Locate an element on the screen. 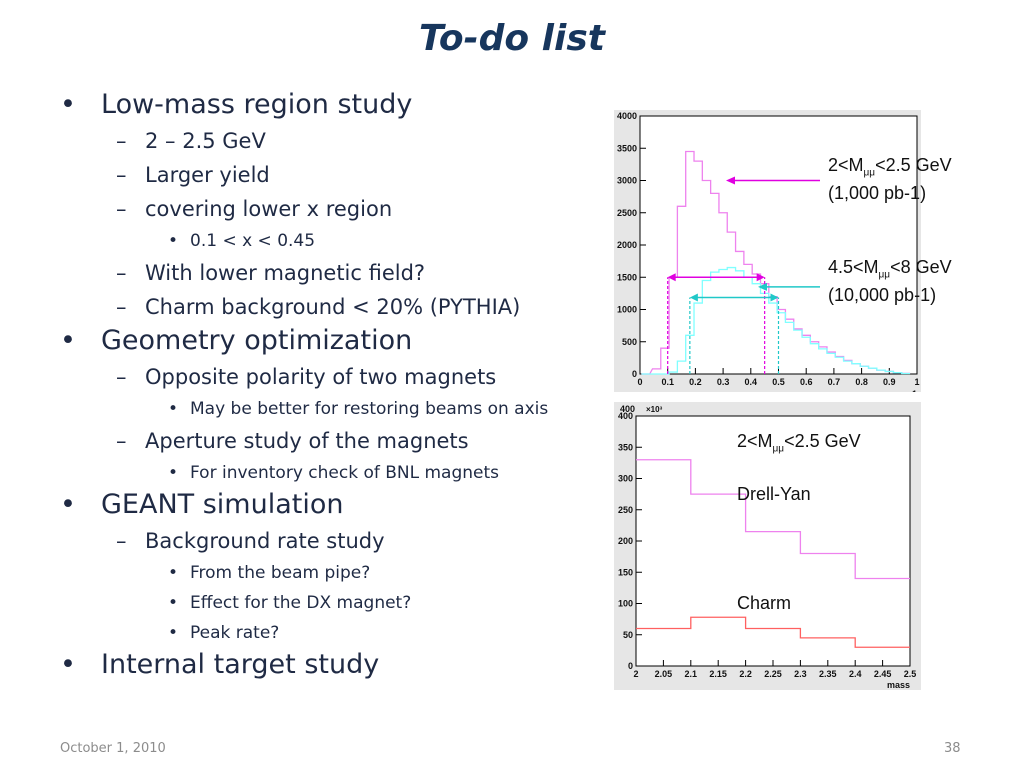  x-axis-tick-label: 1 is located at coordinates (916, 382).